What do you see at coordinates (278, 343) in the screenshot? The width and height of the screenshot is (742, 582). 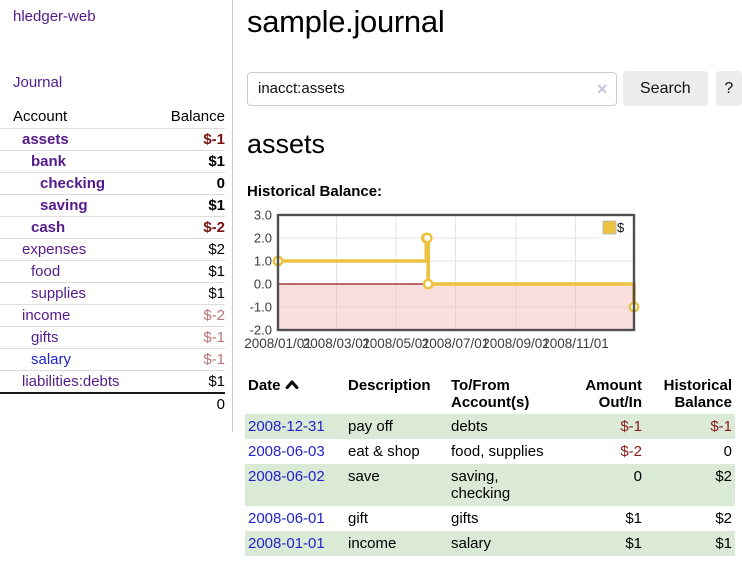 I see `svg-text: 2008/01/01` at bounding box center [278, 343].